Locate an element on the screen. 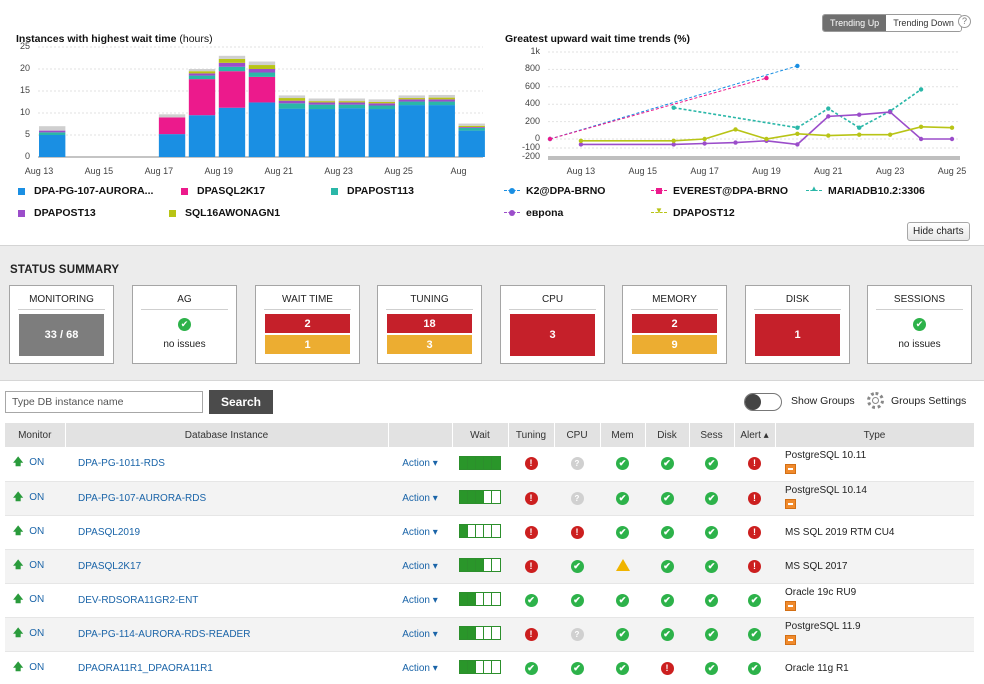 The width and height of the screenshot is (984, 684). column-header is located at coordinates (420, 435).